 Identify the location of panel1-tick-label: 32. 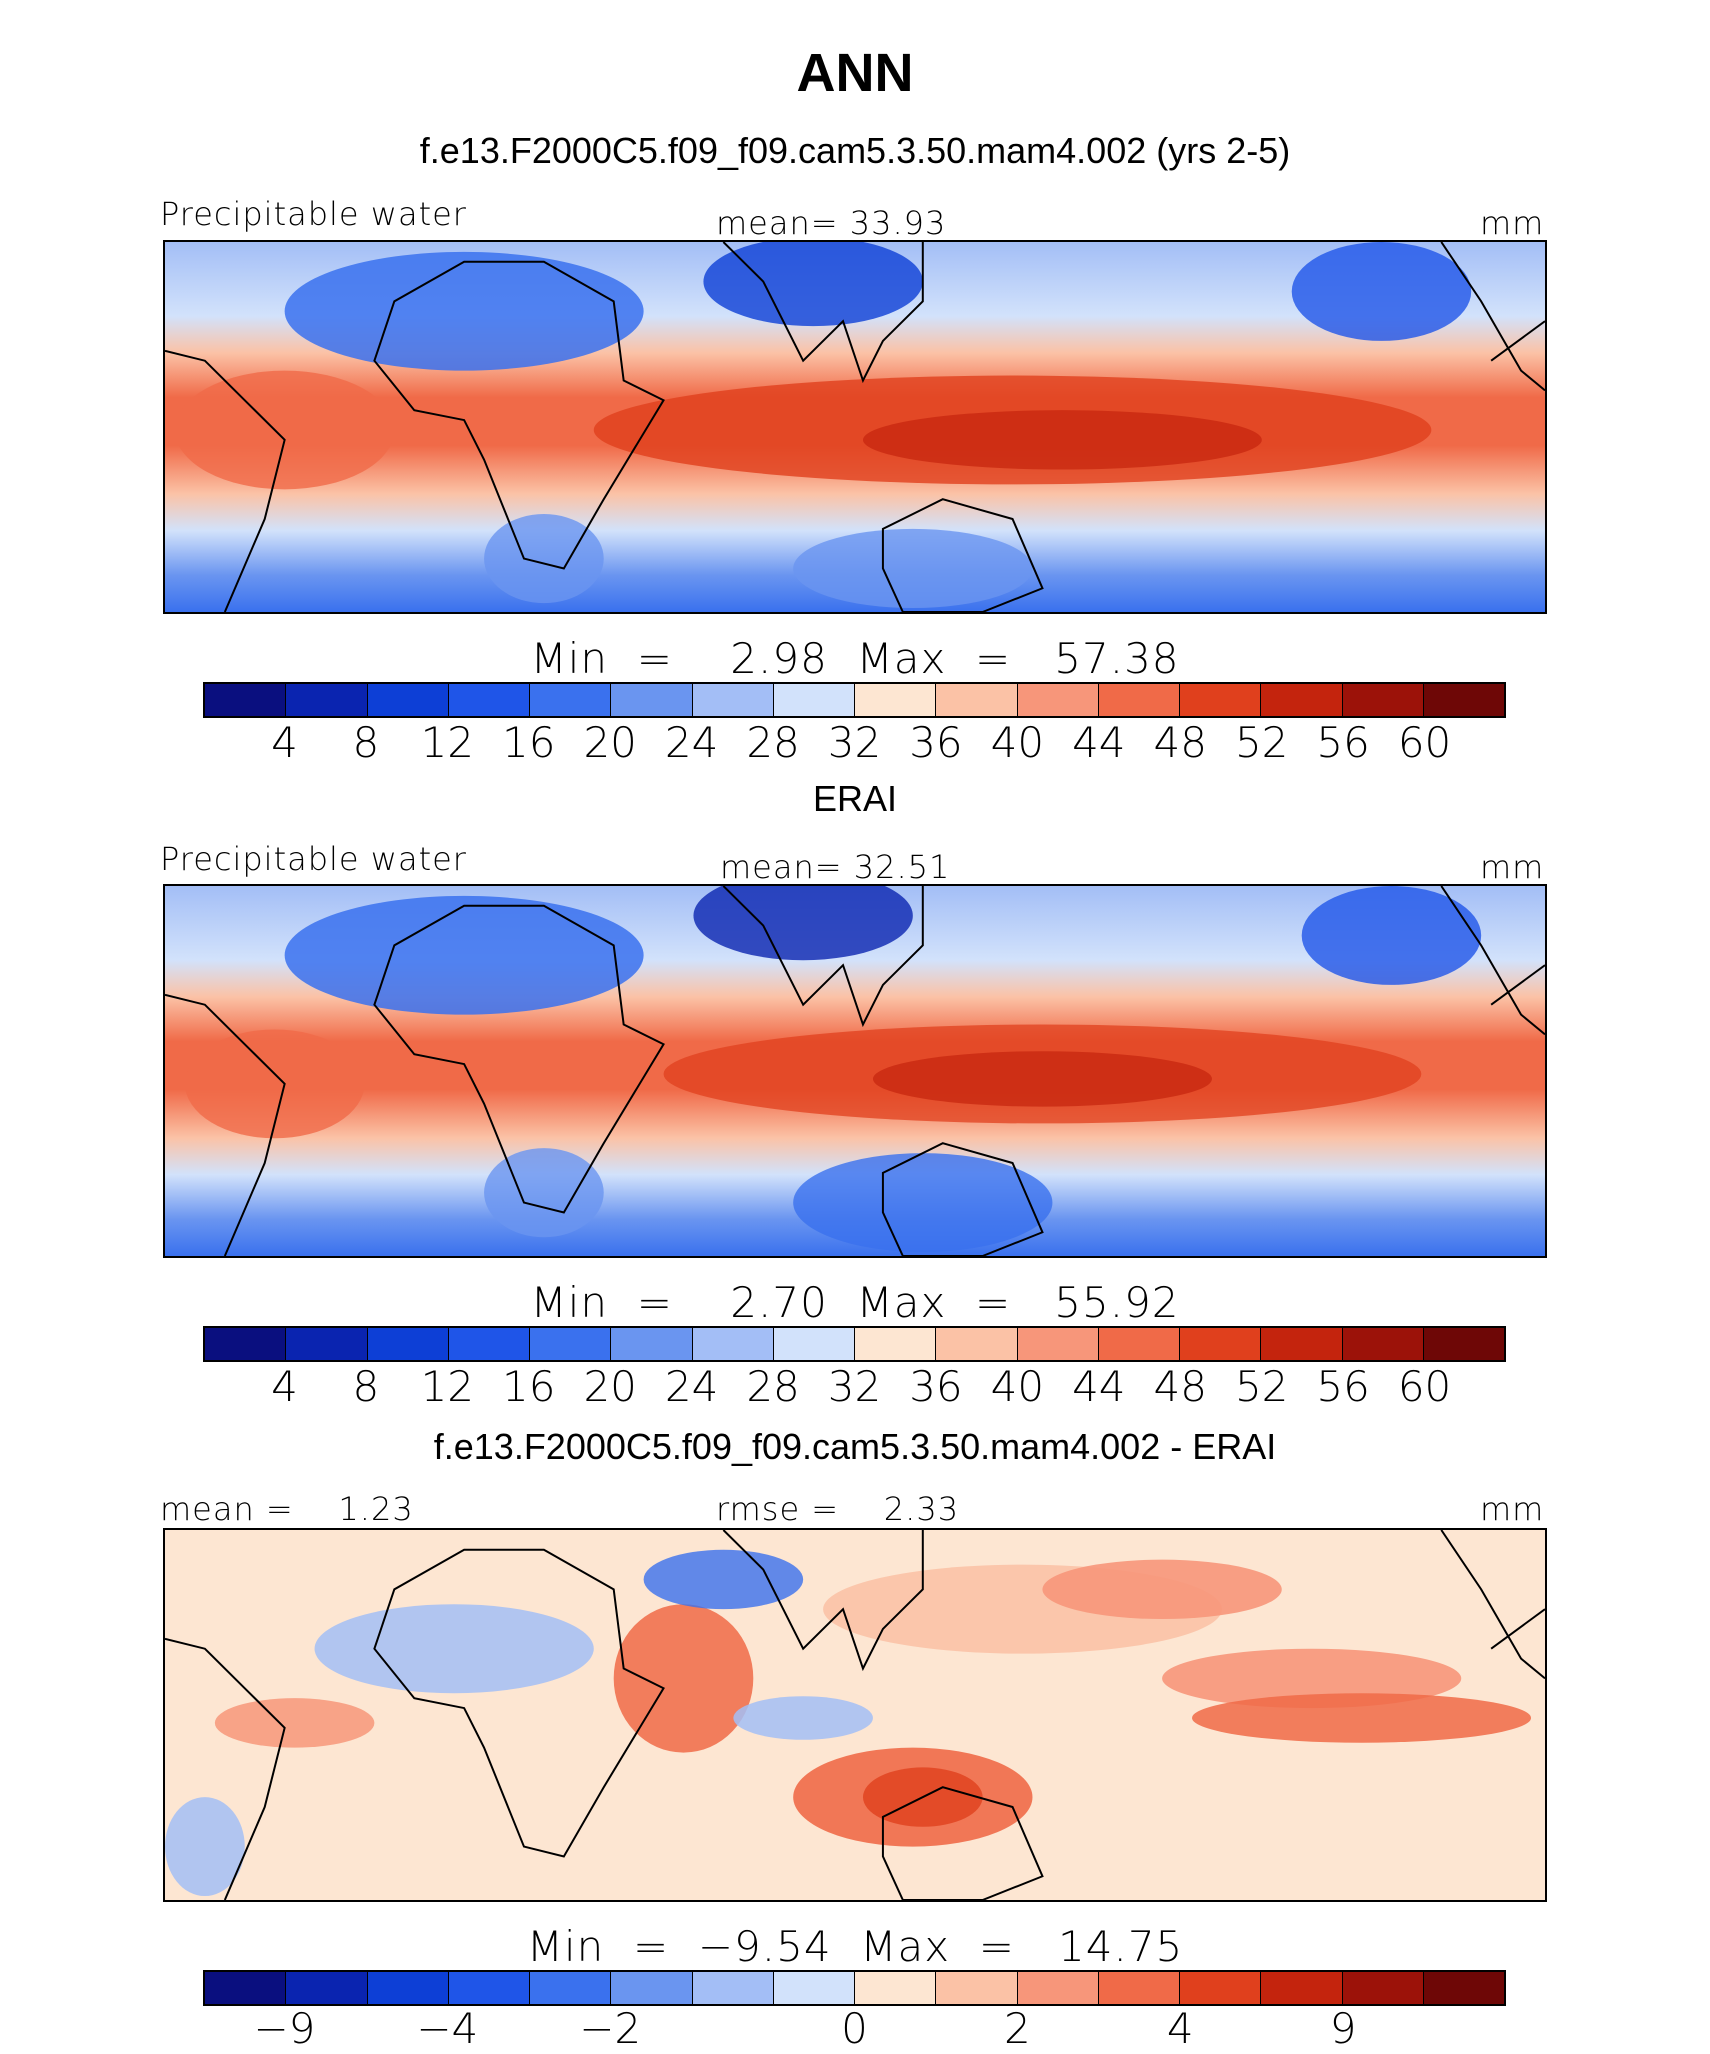
(854, 742).